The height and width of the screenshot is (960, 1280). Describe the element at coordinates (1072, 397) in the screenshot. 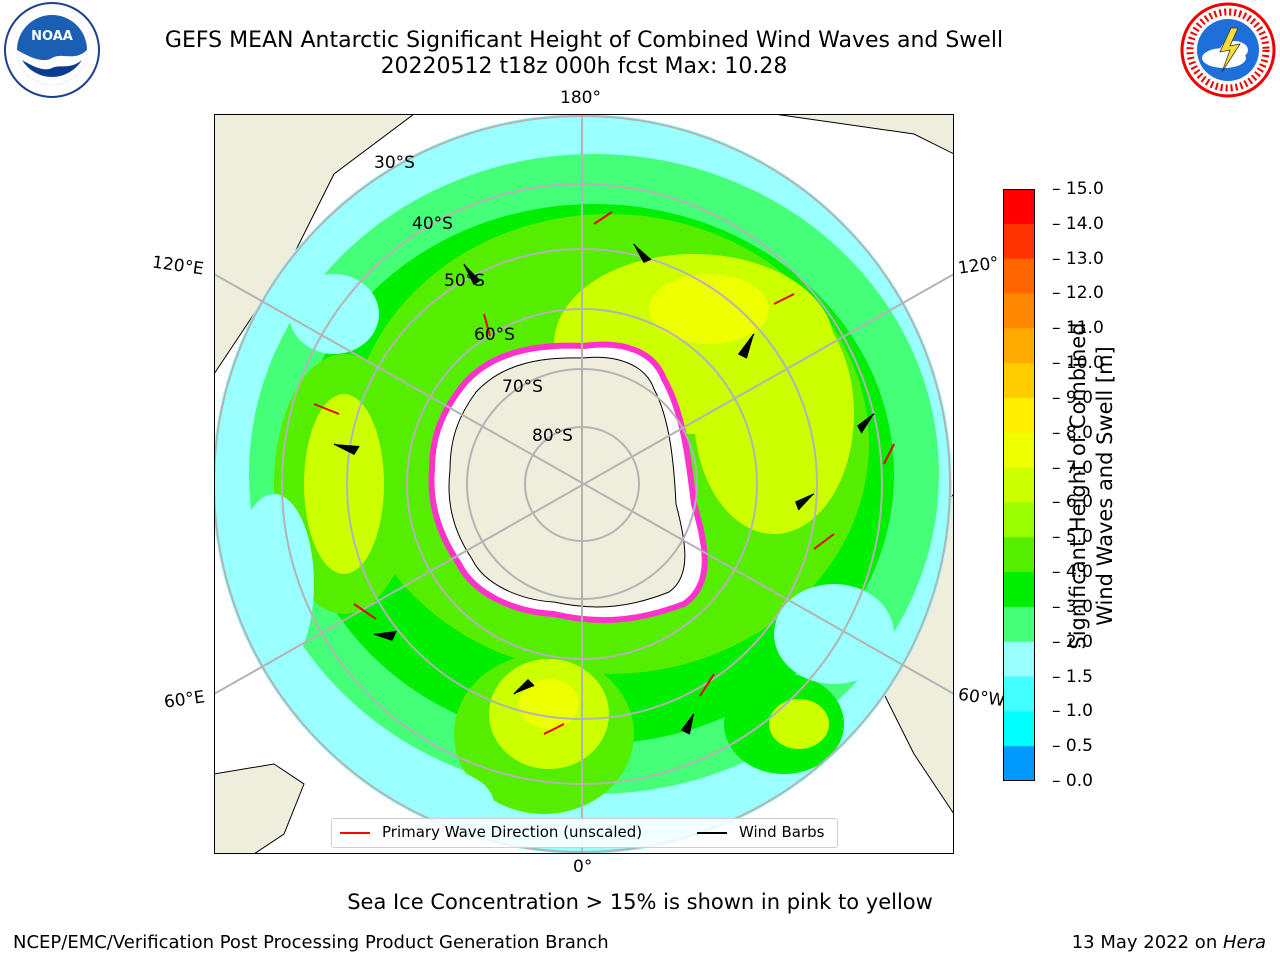

I see `colorbar-tick-label: – 9.0` at that location.